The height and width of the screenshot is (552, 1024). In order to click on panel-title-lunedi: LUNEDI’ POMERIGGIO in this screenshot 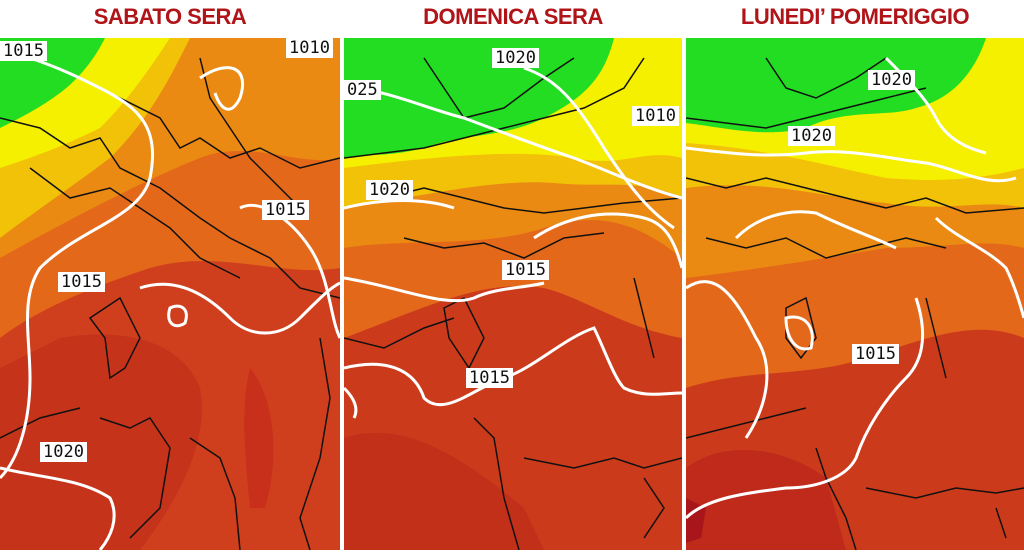, I will do `click(855, 16)`.